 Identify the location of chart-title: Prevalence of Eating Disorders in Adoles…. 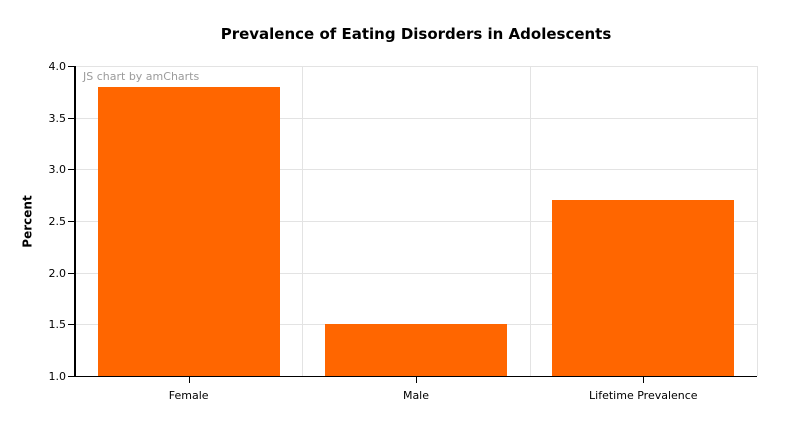
(416, 34).